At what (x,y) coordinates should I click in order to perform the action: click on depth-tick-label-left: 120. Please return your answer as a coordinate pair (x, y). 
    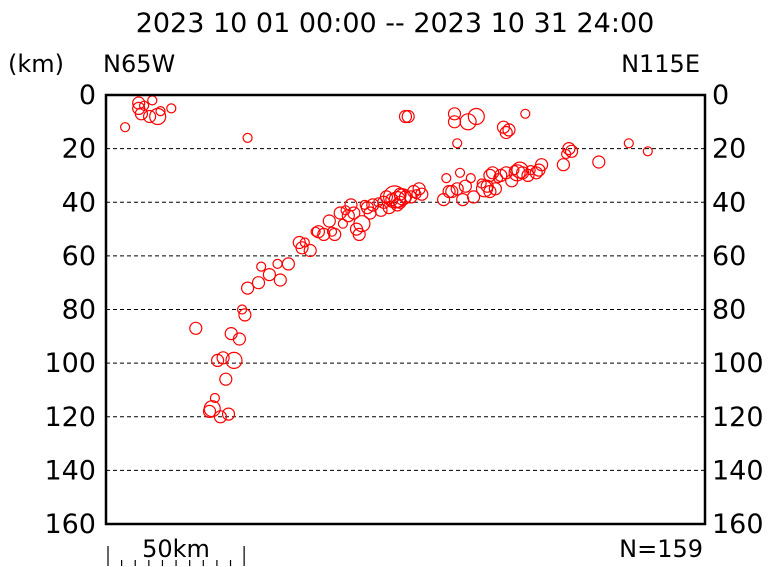
    Looking at the image, I should click on (70, 417).